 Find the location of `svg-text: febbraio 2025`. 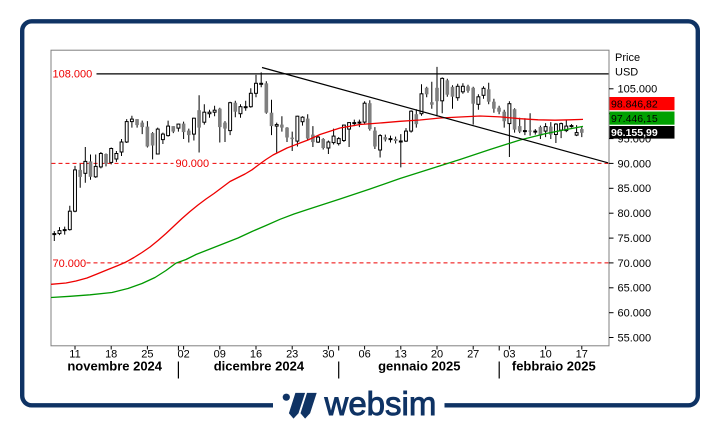

svg-text: febbraio 2025 is located at coordinates (554, 366).